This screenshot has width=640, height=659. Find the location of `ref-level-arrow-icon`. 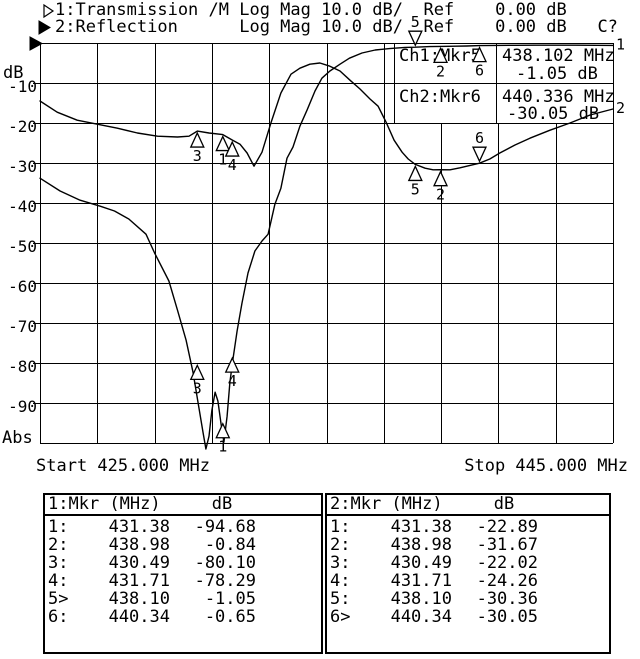

ref-level-arrow-icon is located at coordinates (36, 43).